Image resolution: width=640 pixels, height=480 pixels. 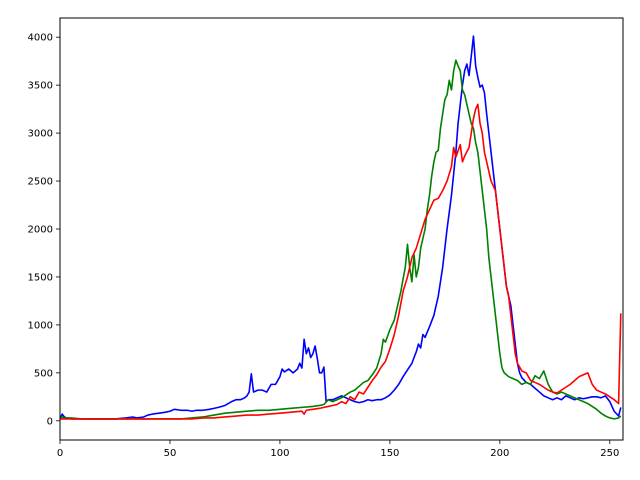 I want to click on y-tick-label: 2000, so click(x=40, y=230).